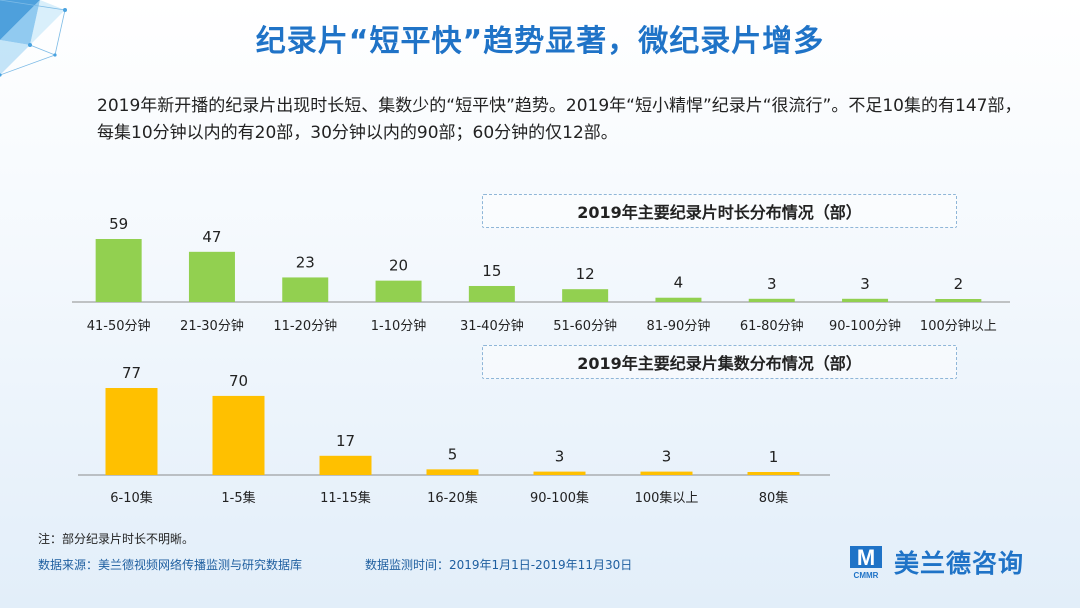 The height and width of the screenshot is (608, 1080). I want to click on data-label: 23, so click(305, 262).